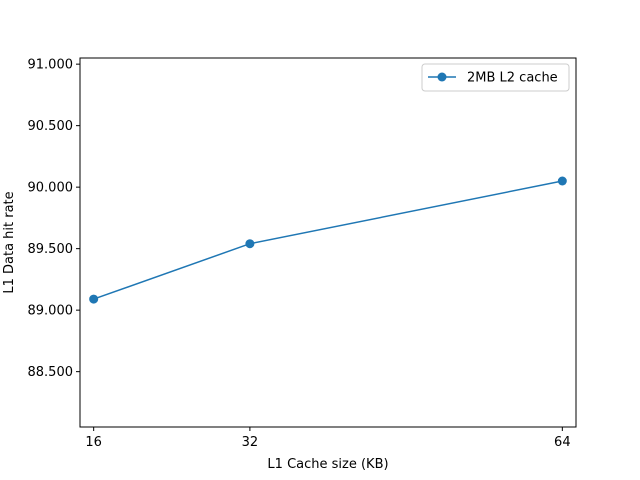  Describe the element at coordinates (51, 126) in the screenshot. I see `y-tick-label: 90.500` at that location.